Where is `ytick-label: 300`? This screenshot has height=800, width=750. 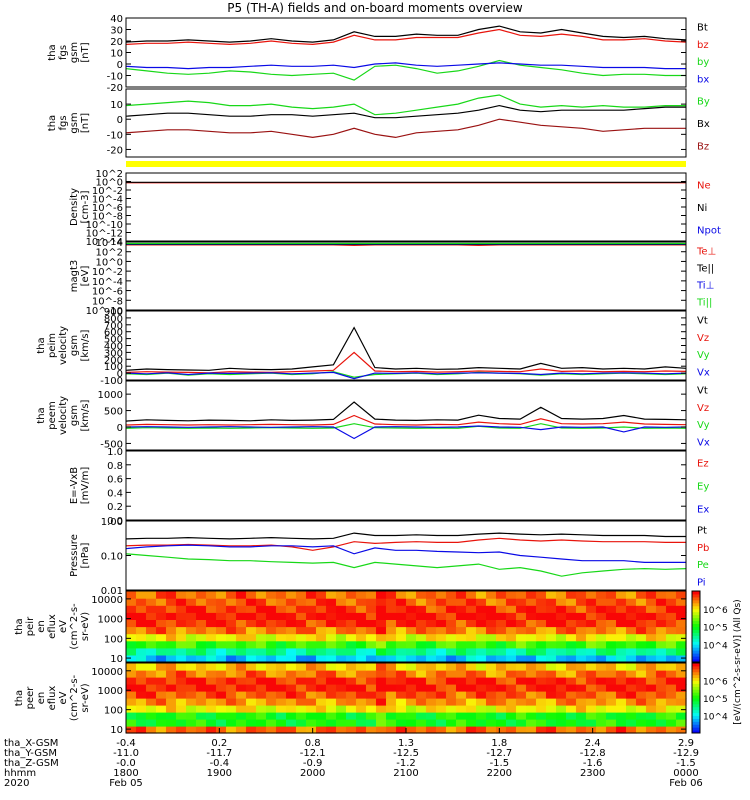
ytick-label: 300 is located at coordinates (113, 353).